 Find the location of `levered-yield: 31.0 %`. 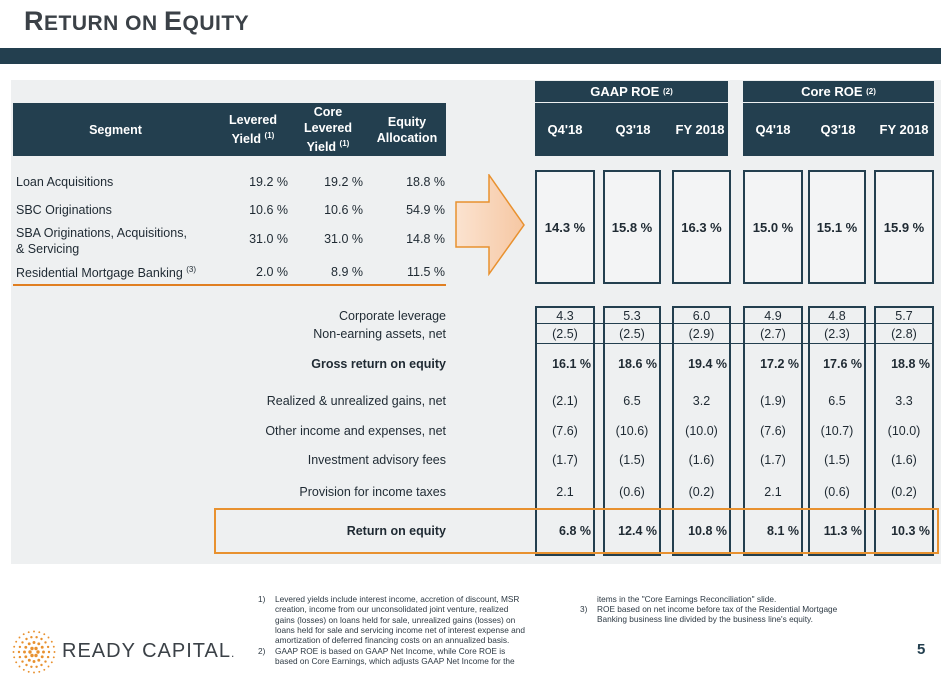

levered-yield: 31.0 % is located at coordinates (268, 239).